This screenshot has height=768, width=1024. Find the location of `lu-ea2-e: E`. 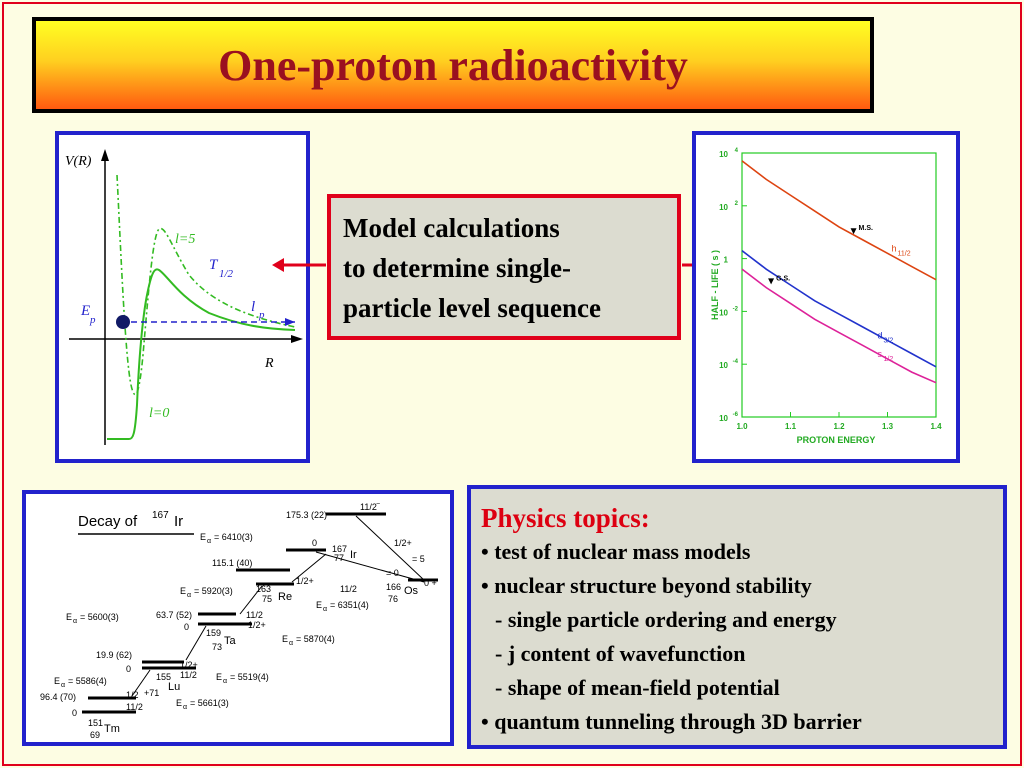

lu-ea2-e: E is located at coordinates (219, 677).